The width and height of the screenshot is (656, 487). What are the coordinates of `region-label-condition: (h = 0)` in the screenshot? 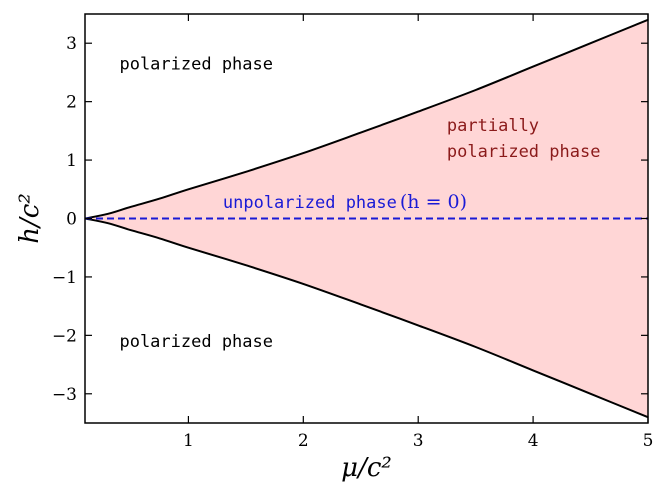 It's located at (433, 202).